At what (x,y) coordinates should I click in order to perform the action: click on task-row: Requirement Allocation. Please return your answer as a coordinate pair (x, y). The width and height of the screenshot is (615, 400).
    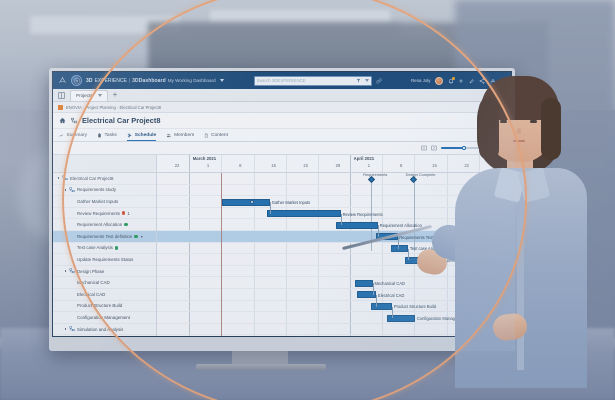
    Looking at the image, I should click on (104, 225).